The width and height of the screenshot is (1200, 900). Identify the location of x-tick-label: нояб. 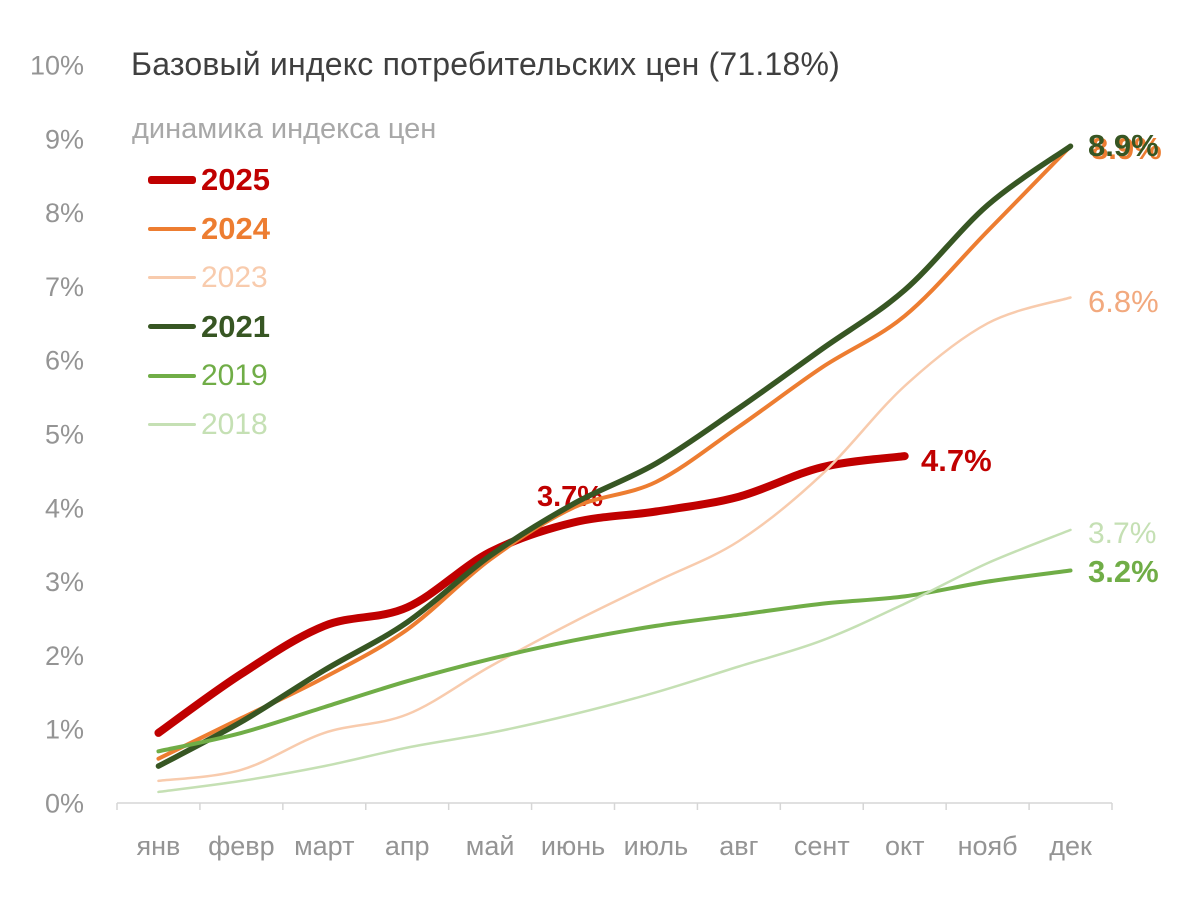
(988, 846).